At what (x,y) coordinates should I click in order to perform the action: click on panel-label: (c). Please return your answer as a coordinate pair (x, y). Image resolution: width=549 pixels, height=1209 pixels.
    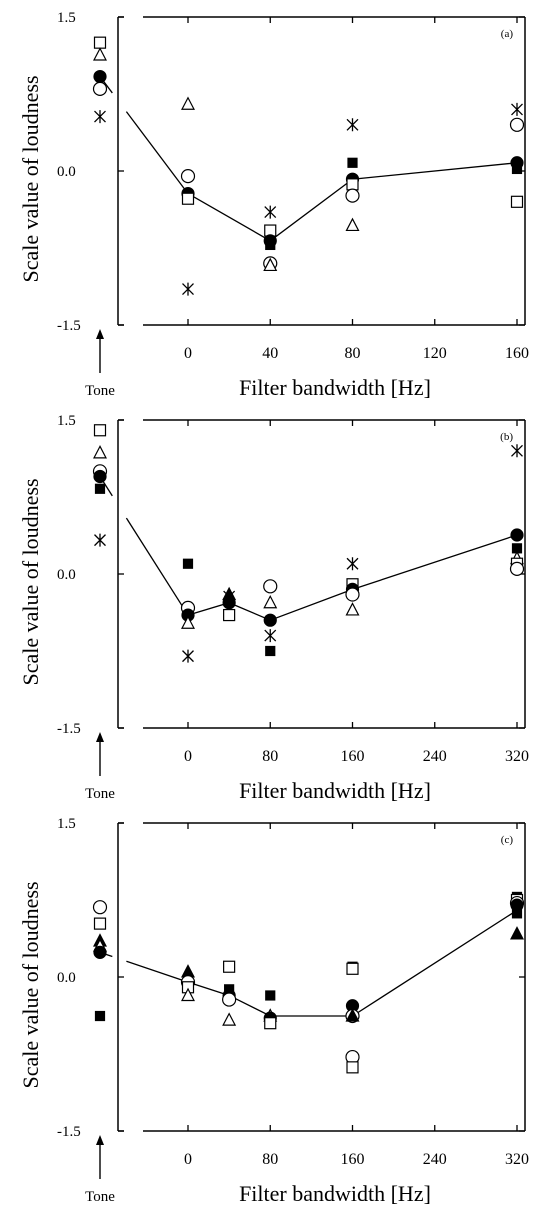
    Looking at the image, I should click on (507, 840).